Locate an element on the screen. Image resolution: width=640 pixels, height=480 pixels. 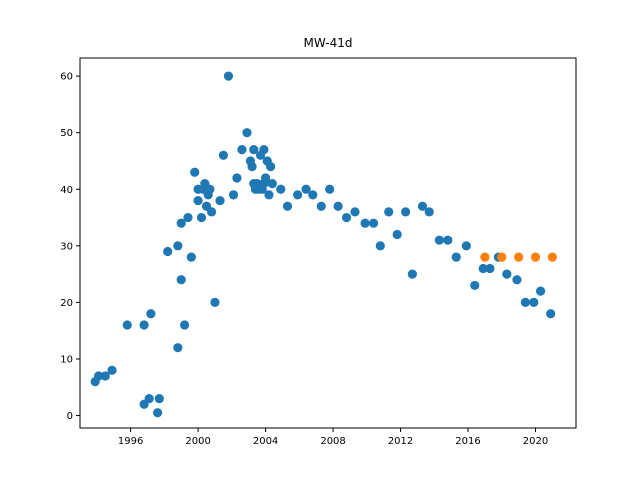
y-tick-label: 10 is located at coordinates (66, 359).